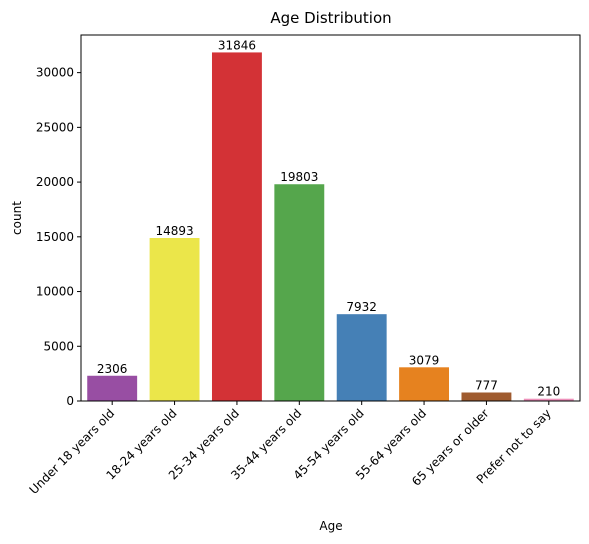  Describe the element at coordinates (299, 177) in the screenshot. I see `data-label-3: 19803` at that location.